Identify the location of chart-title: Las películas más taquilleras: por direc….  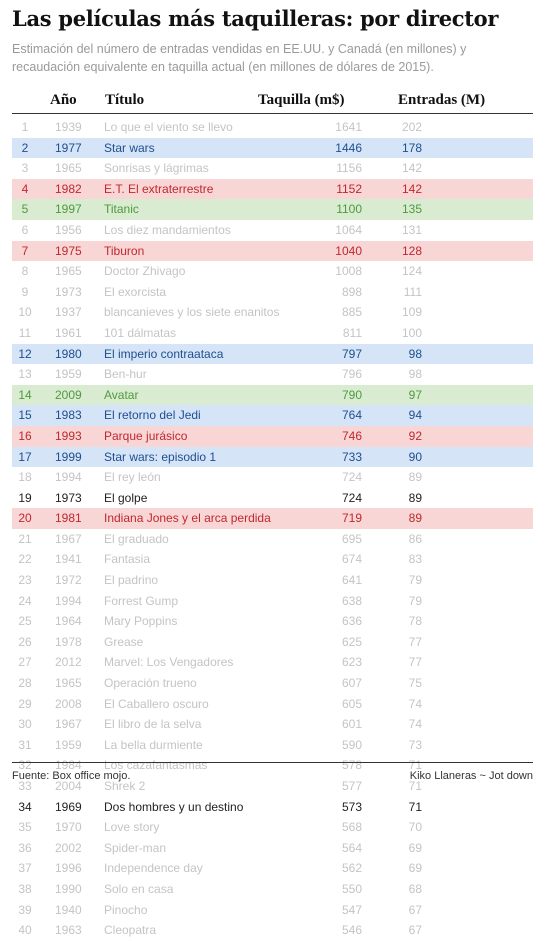
(255, 18).